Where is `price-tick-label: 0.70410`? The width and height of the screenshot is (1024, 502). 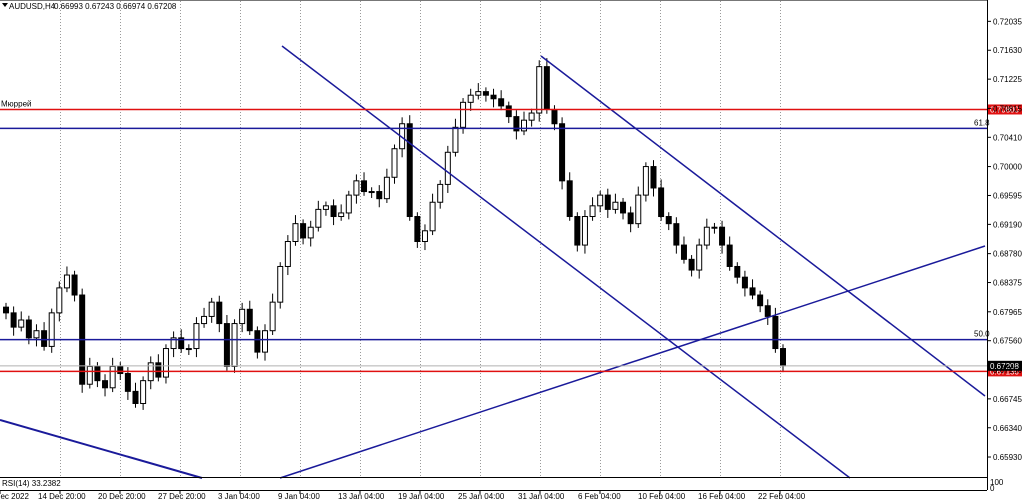 price-tick-label: 0.70410 is located at coordinates (1007, 137).